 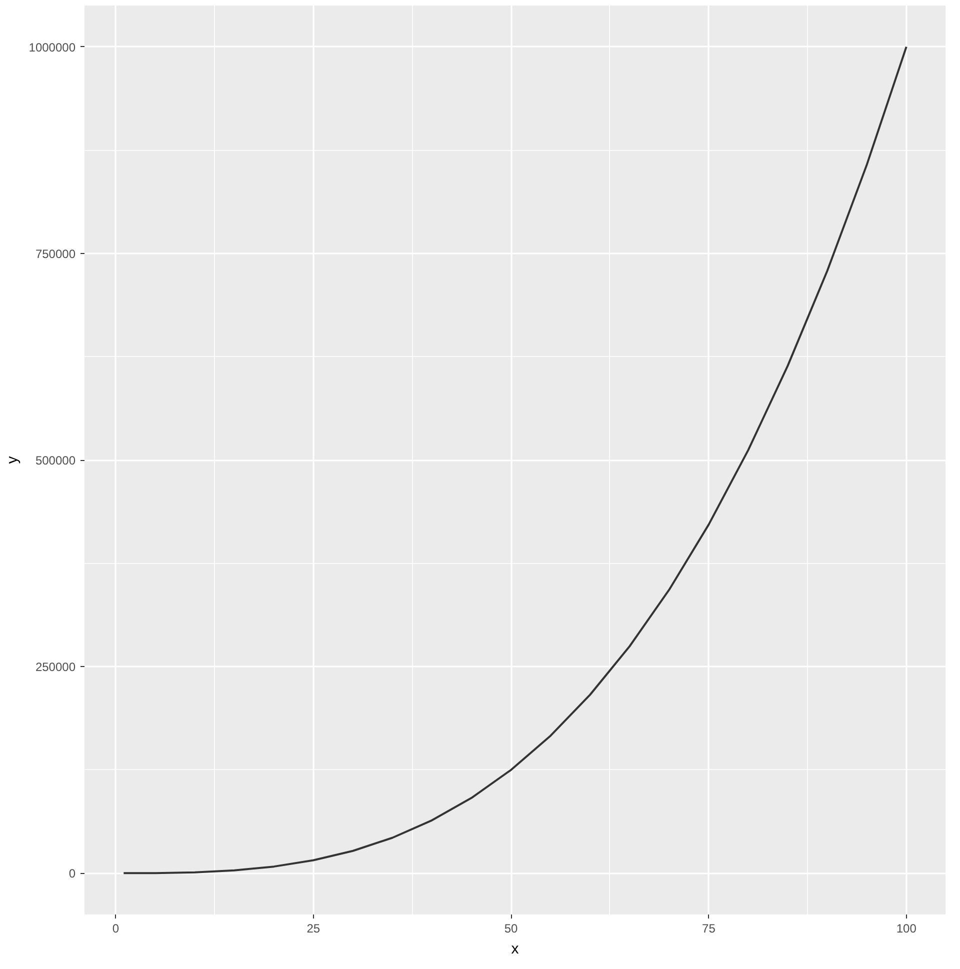 I want to click on y-axis-title: y, so click(x=12, y=460).